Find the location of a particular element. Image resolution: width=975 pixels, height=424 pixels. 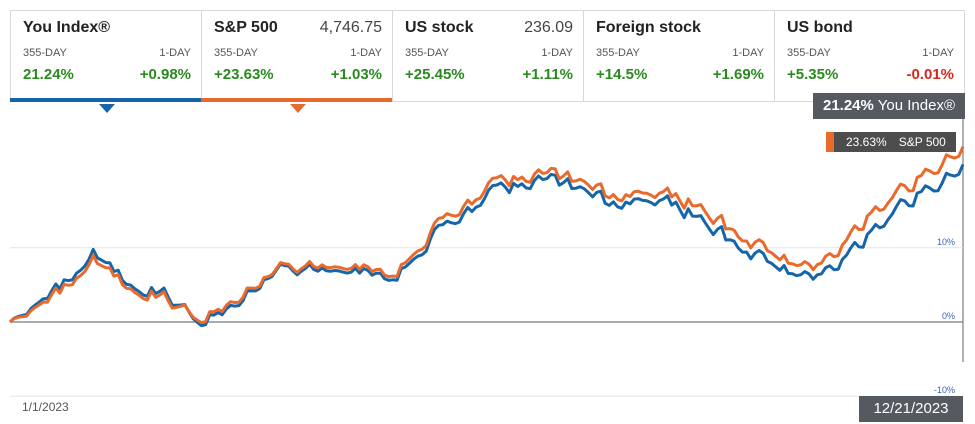

x-axis-end-date: 12/21/2023 is located at coordinates (911, 409).